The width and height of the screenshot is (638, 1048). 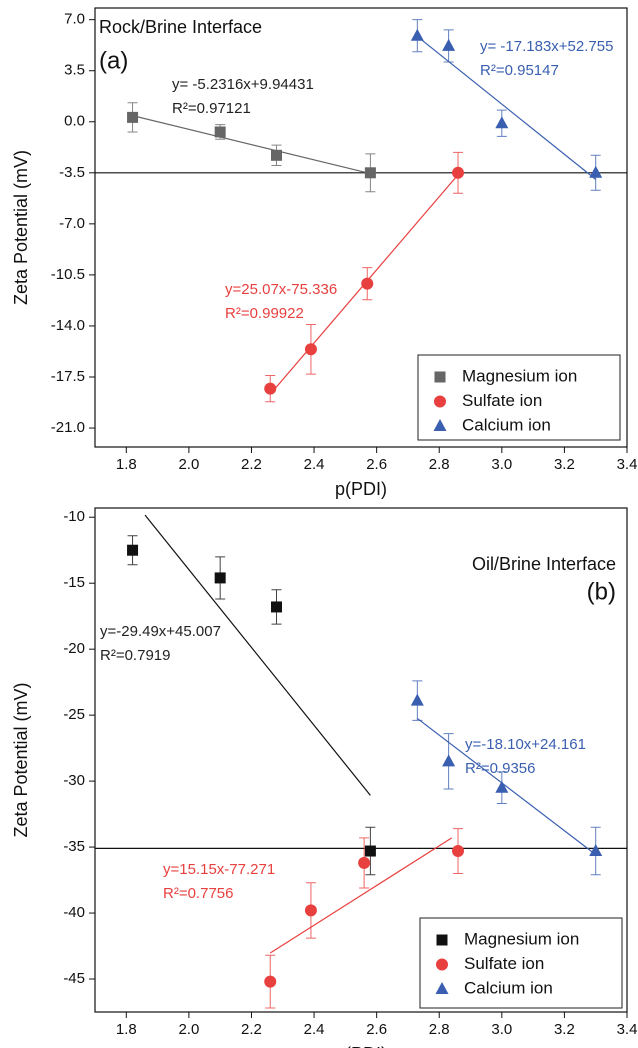 What do you see at coordinates (525, 744) in the screenshot?
I see `fit-annotation: y=-18.10x+24.161` at bounding box center [525, 744].